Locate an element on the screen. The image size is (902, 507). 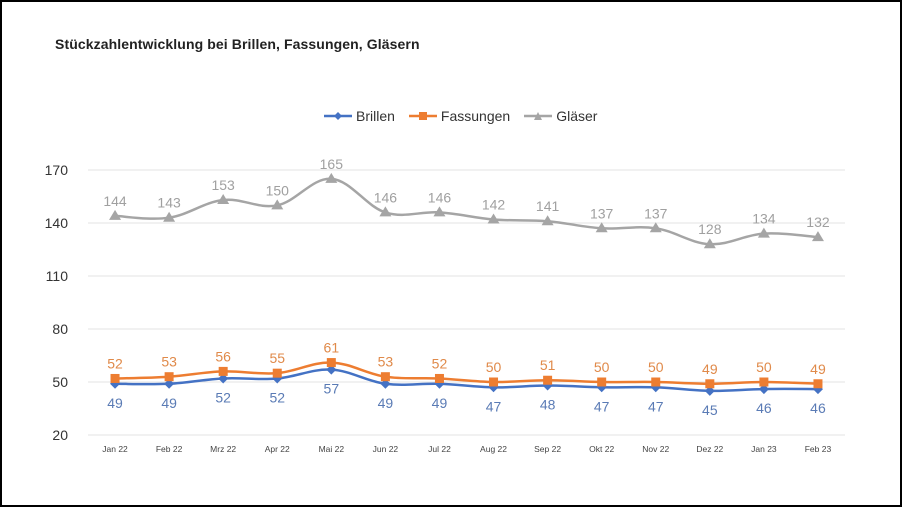
data-label-glaeser: 165 is located at coordinates (332, 164).